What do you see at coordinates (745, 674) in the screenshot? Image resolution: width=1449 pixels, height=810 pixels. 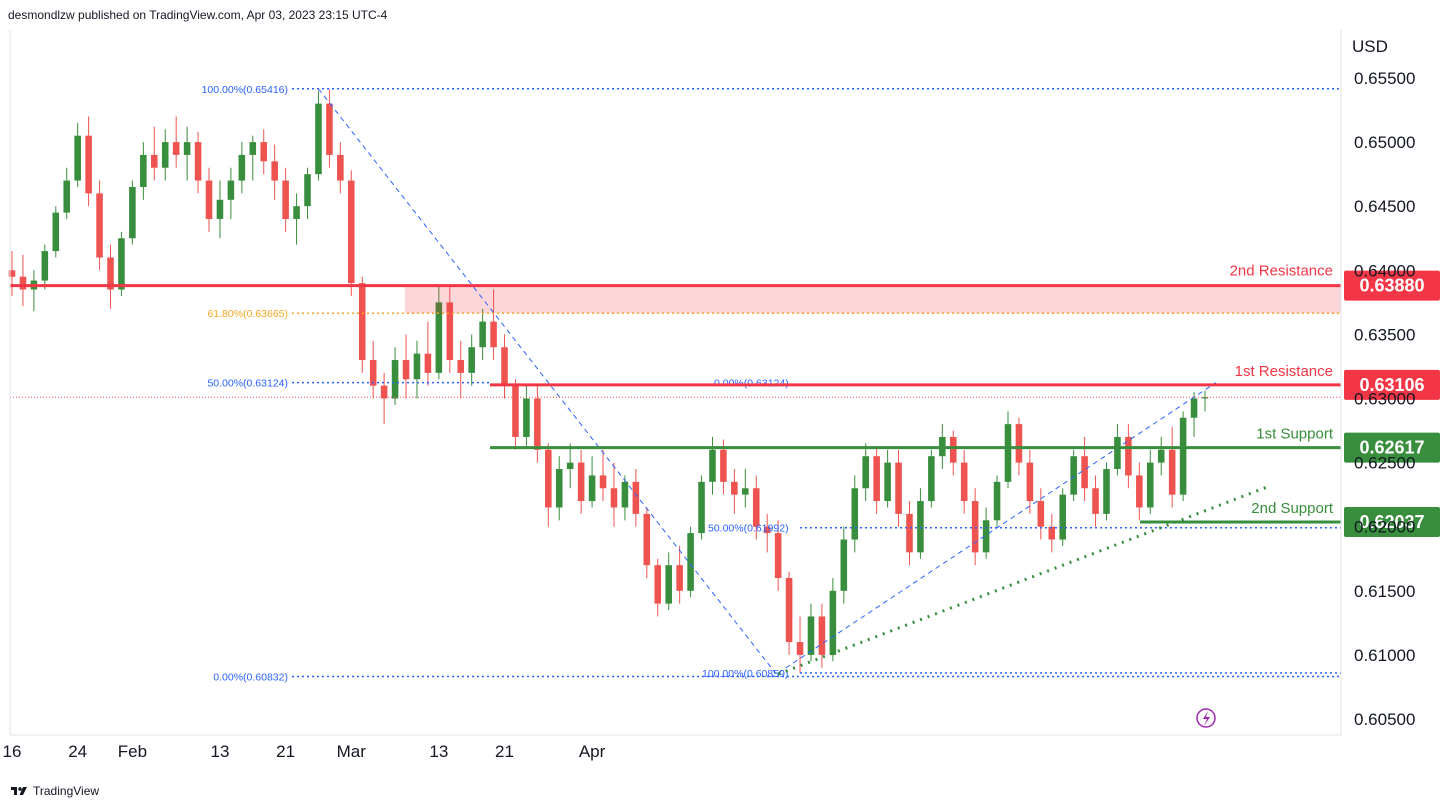 I see `fib-label: 100.00%(0.60859)` at bounding box center [745, 674].